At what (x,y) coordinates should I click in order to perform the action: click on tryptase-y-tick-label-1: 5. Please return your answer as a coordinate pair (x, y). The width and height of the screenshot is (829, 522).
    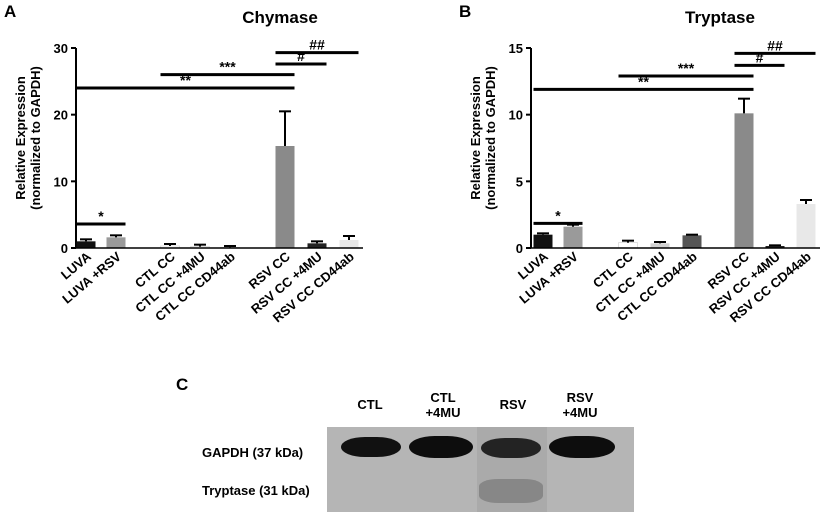
    Looking at the image, I should click on (519, 181).